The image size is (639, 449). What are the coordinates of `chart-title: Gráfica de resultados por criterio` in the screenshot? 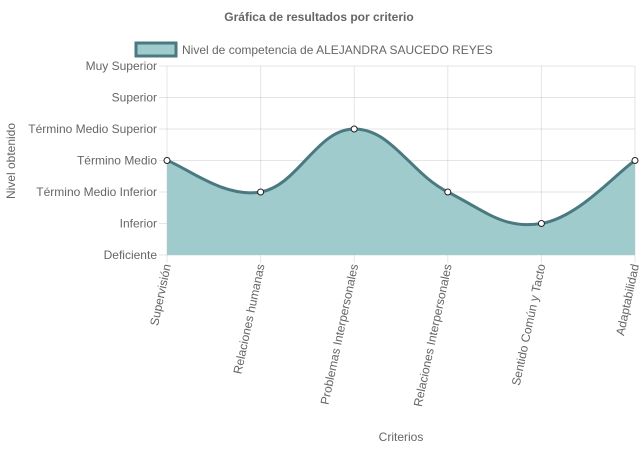 It's located at (318, 17).